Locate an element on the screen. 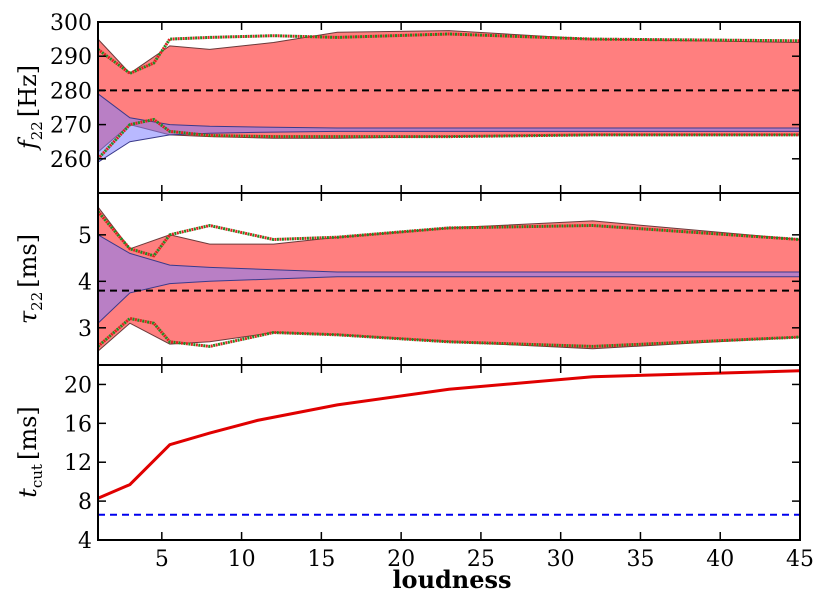 The image size is (830, 604). f22-y-tick-label: 270 is located at coordinates (71, 126).